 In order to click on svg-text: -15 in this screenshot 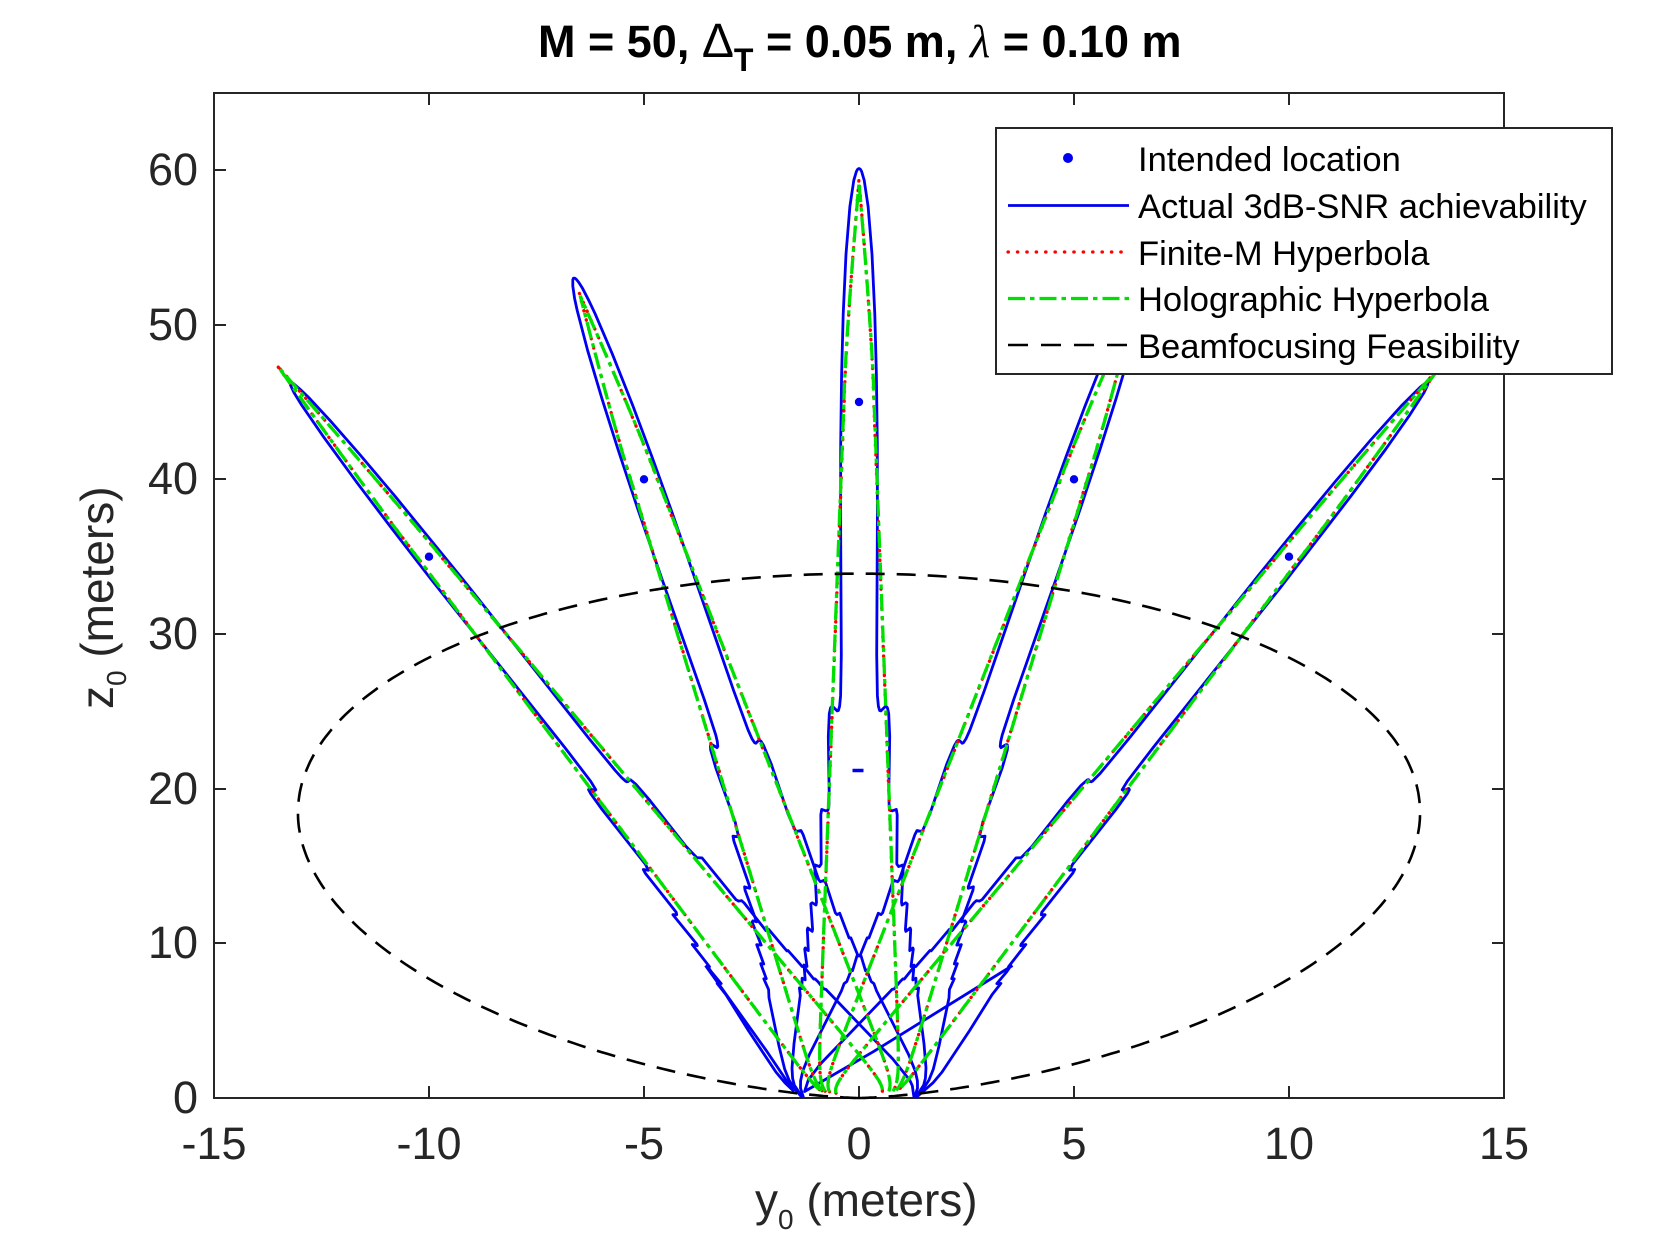, I will do `click(213, 1143)`.